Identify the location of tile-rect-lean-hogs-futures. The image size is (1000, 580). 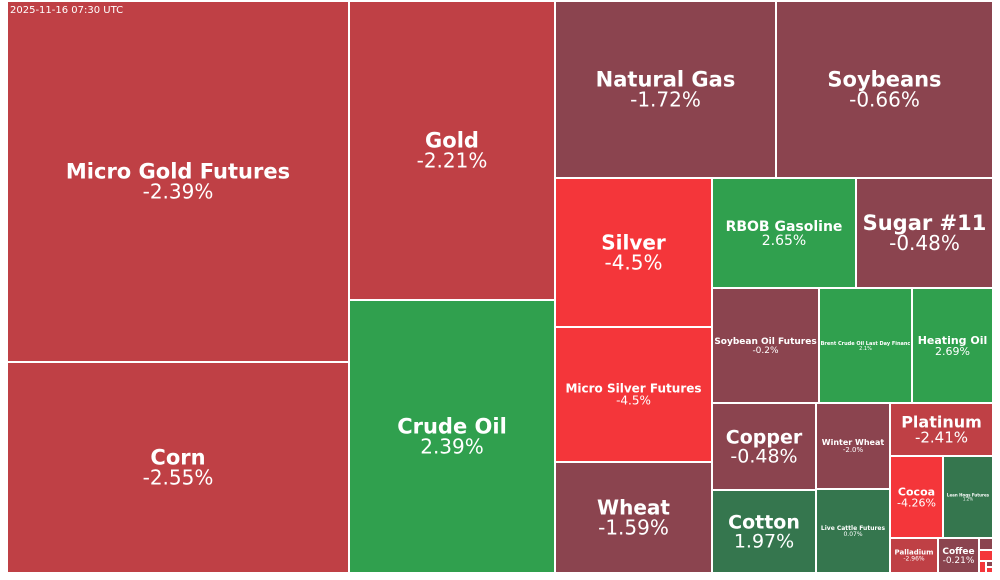
(968, 497).